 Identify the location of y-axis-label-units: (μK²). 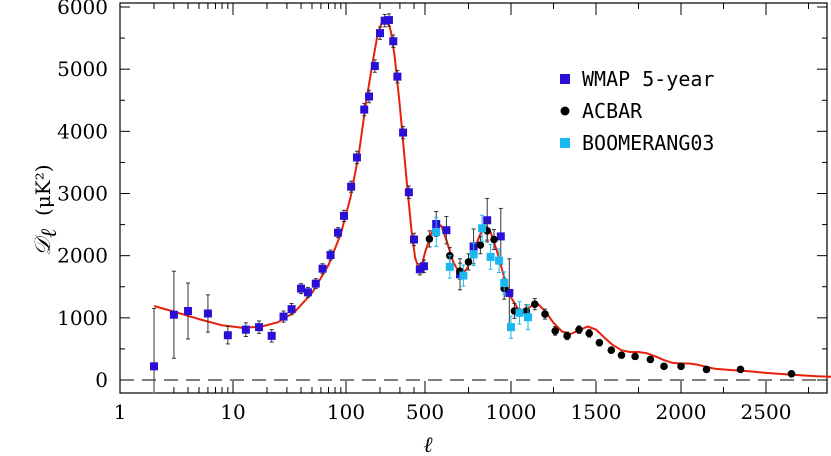
(43, 190).